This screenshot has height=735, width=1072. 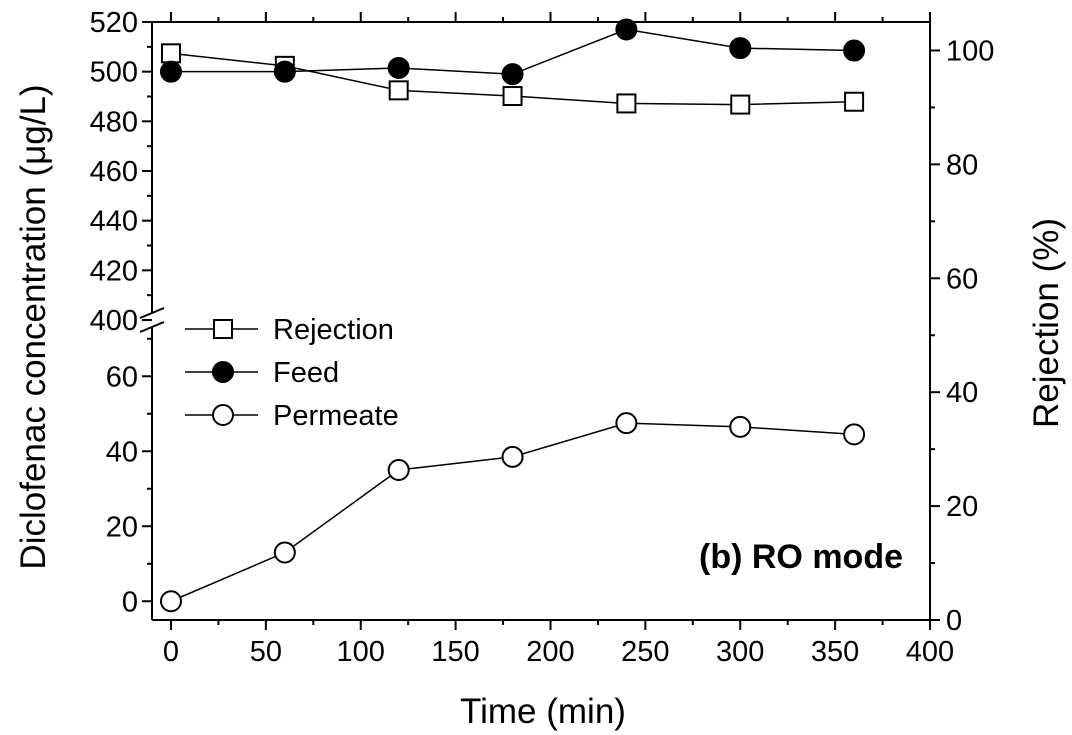 I want to click on y-left-tick-label: 480, so click(x=114, y=122).